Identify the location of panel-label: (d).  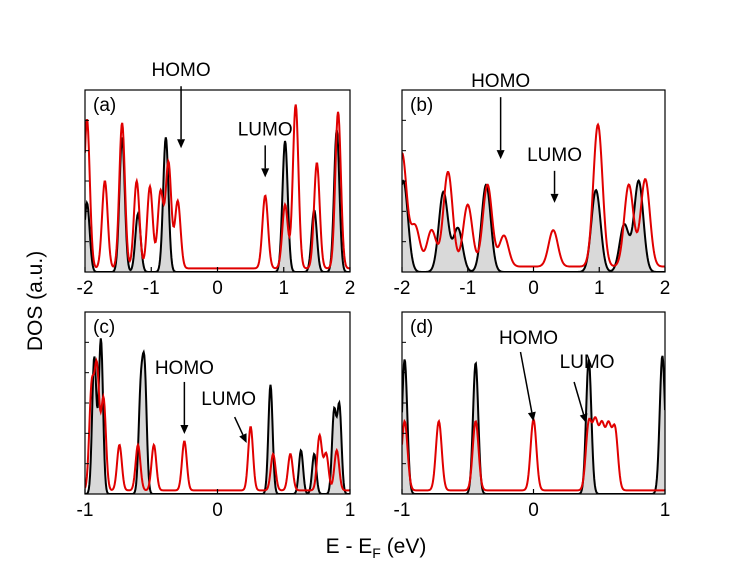
(421, 327).